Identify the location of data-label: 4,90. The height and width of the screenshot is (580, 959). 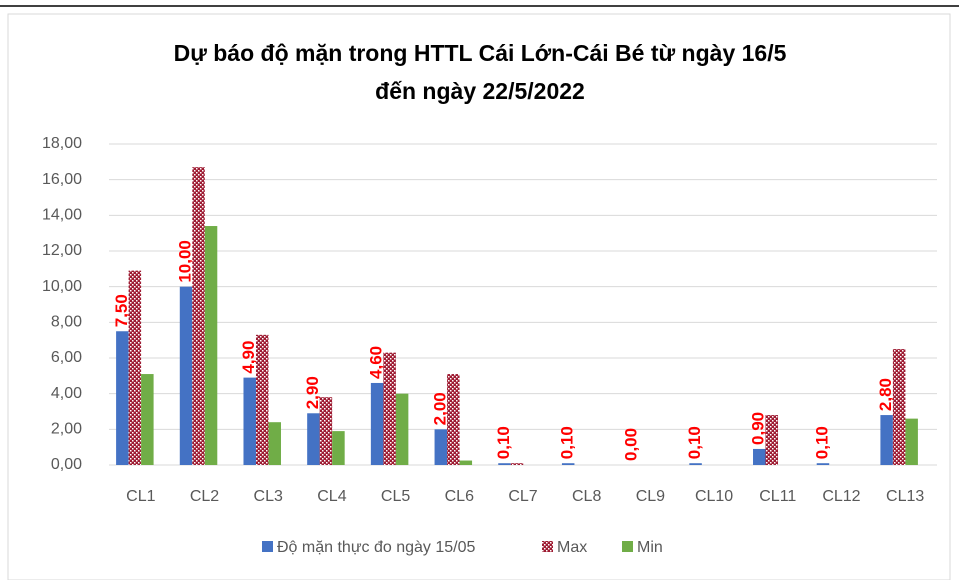
(248, 357).